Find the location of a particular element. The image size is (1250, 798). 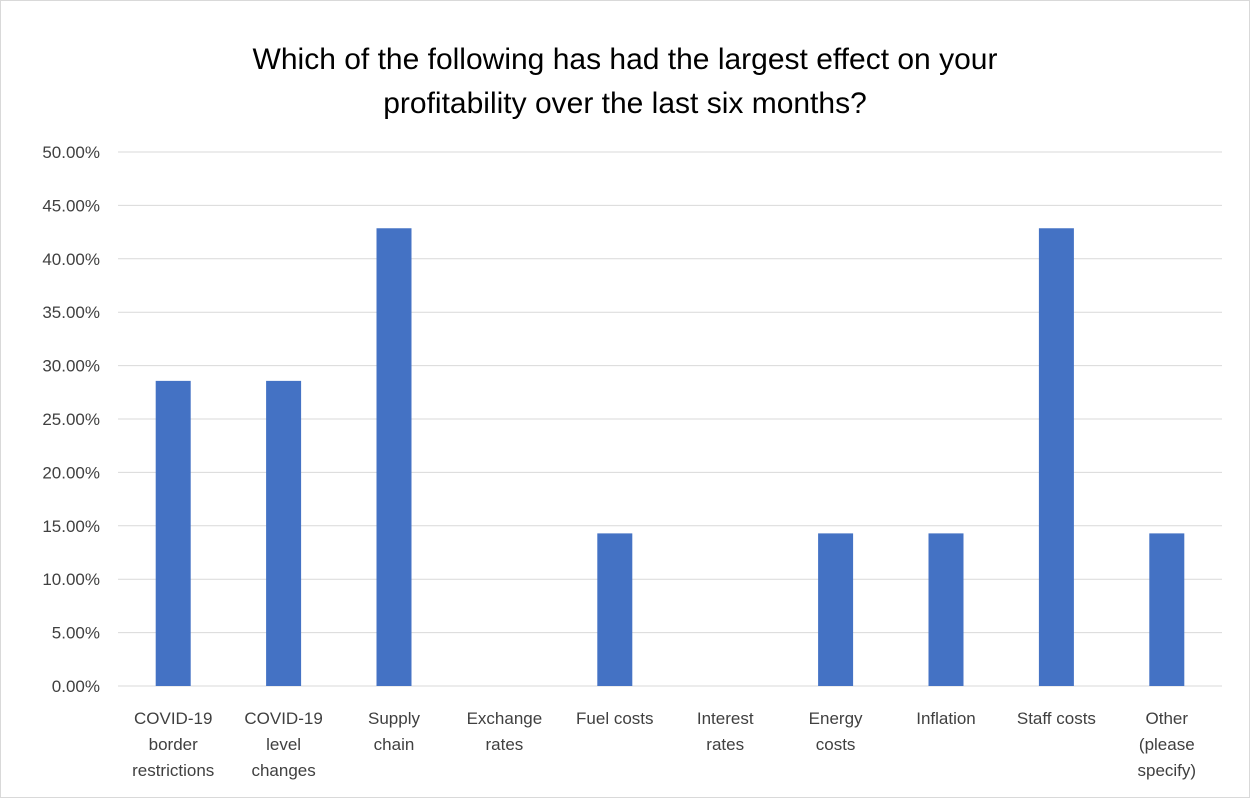

x-tick-label: Fuel costs is located at coordinates (614, 718).